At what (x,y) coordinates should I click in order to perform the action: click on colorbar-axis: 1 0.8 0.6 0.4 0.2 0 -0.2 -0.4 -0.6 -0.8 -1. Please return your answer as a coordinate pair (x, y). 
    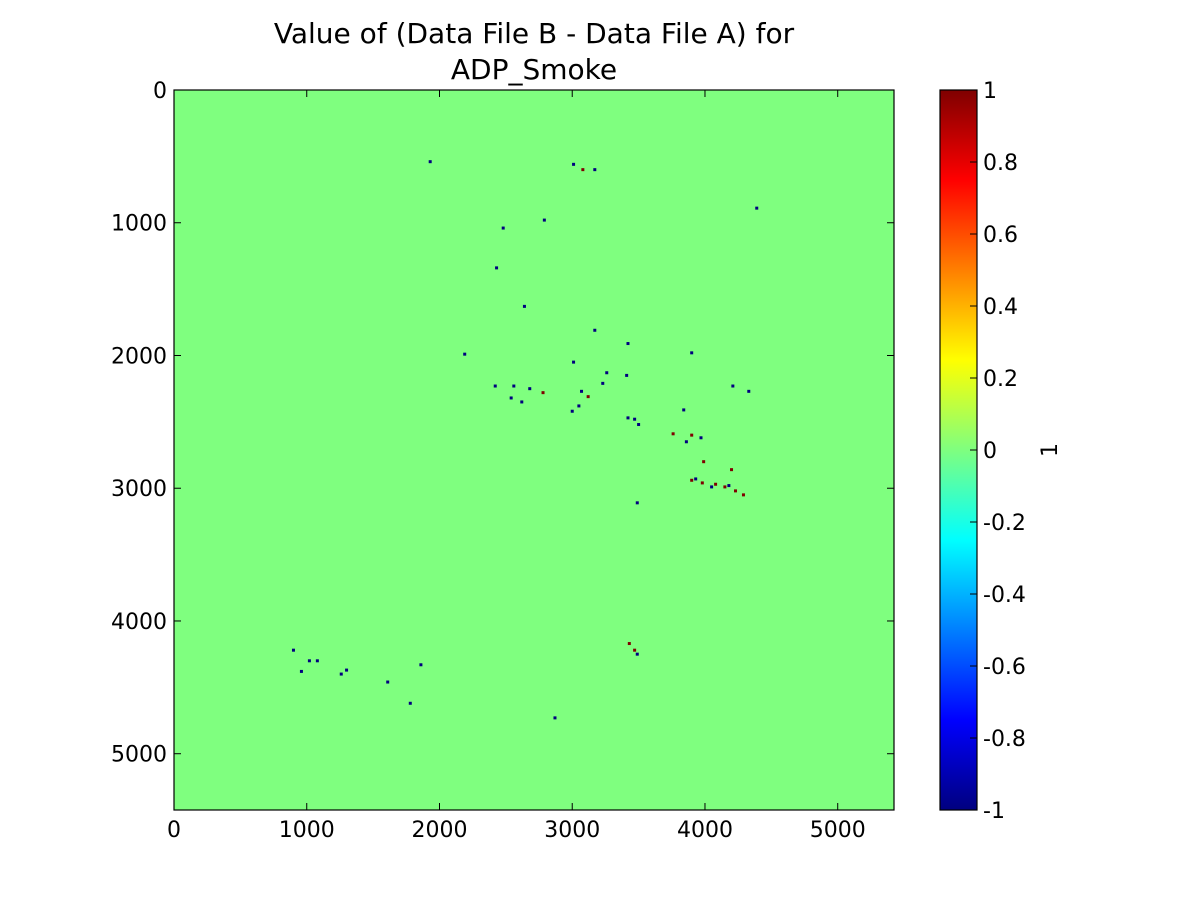
    Looking at the image, I should click on (998, 451).